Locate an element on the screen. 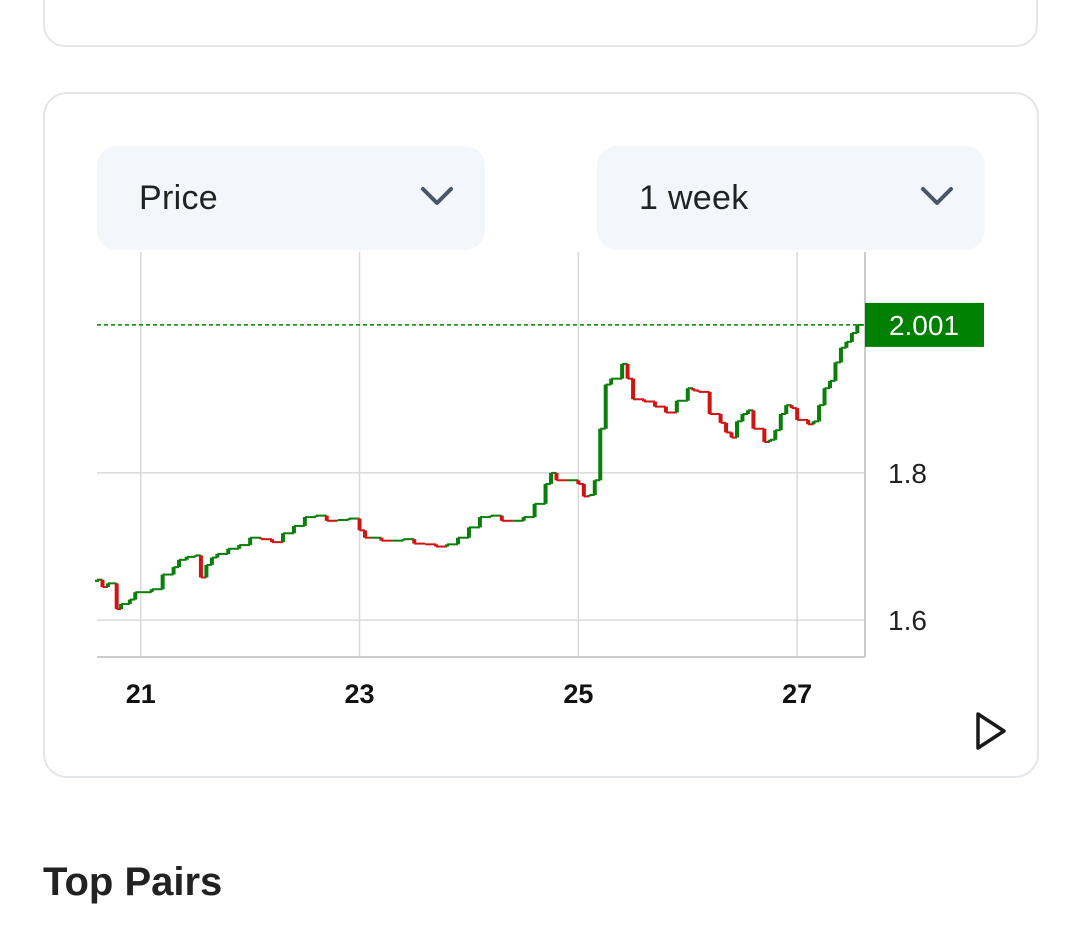 The height and width of the screenshot is (948, 1080). x-tick-label: 27 is located at coordinates (797, 694).